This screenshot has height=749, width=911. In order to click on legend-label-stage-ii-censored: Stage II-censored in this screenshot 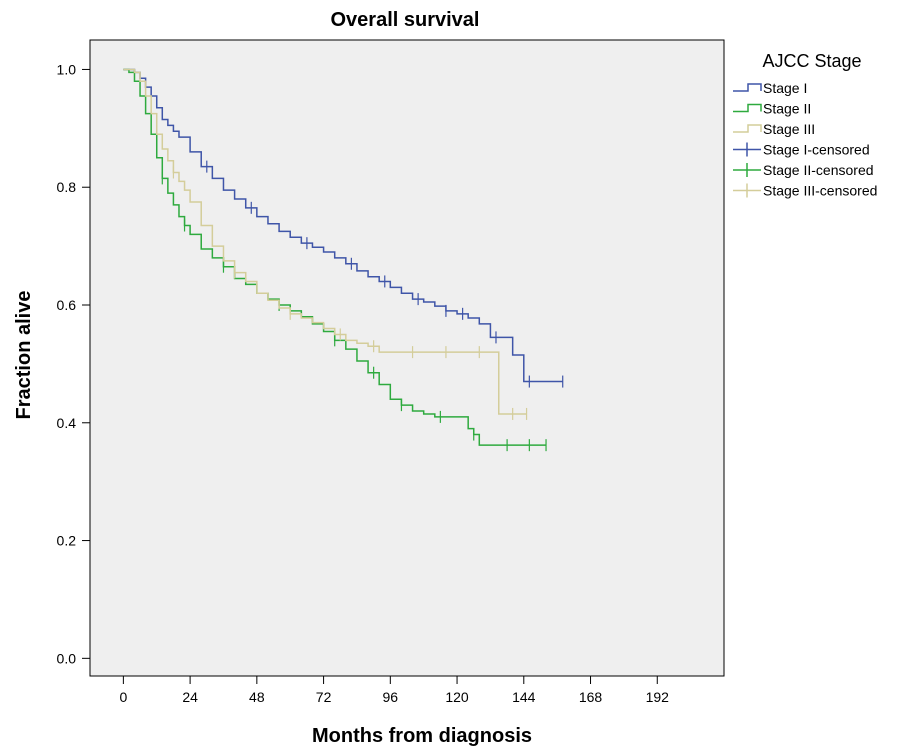, I will do `click(818, 170)`.